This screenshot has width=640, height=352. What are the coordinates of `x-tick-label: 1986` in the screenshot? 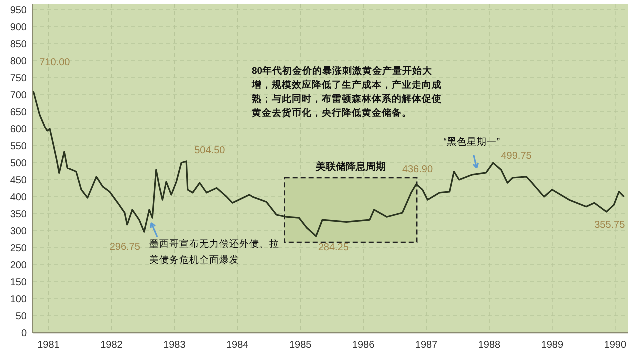 It's located at (364, 345).